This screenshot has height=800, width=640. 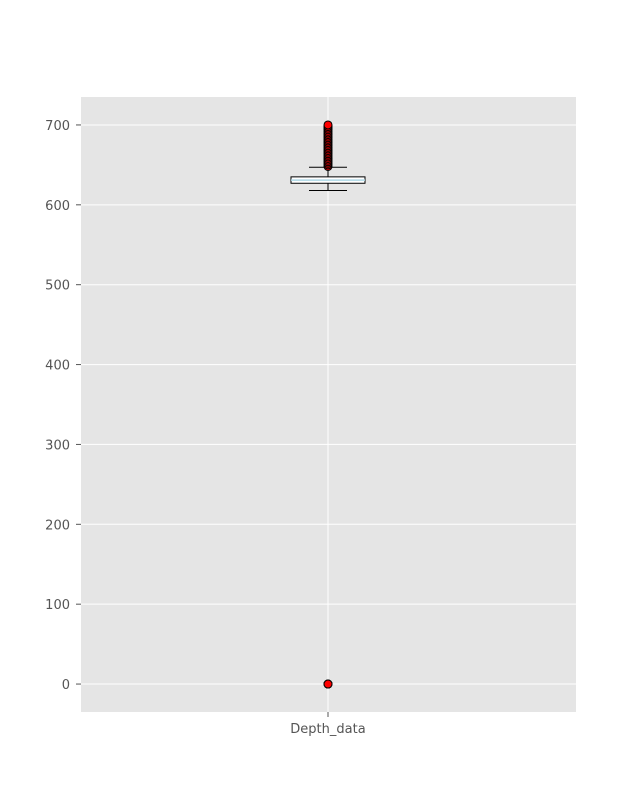 What do you see at coordinates (57, 445) in the screenshot?
I see `y-tick-label: 300` at bounding box center [57, 445].